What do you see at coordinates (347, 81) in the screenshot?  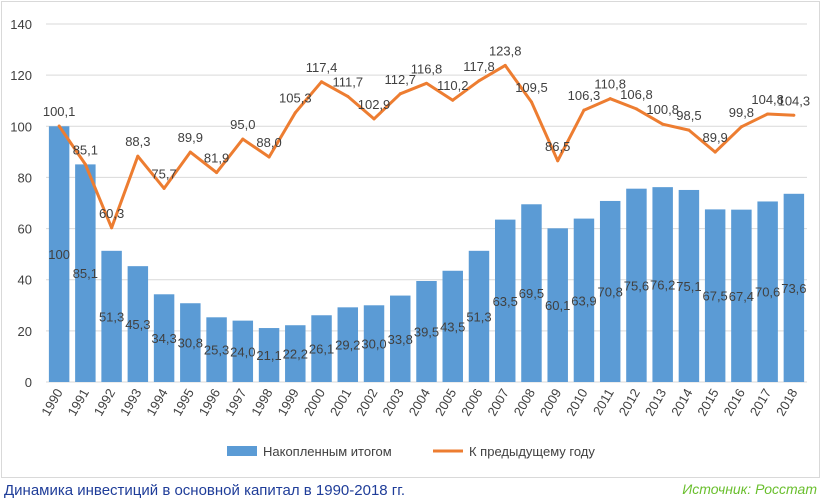 I see `line-data-label: 111,7` at bounding box center [347, 81].